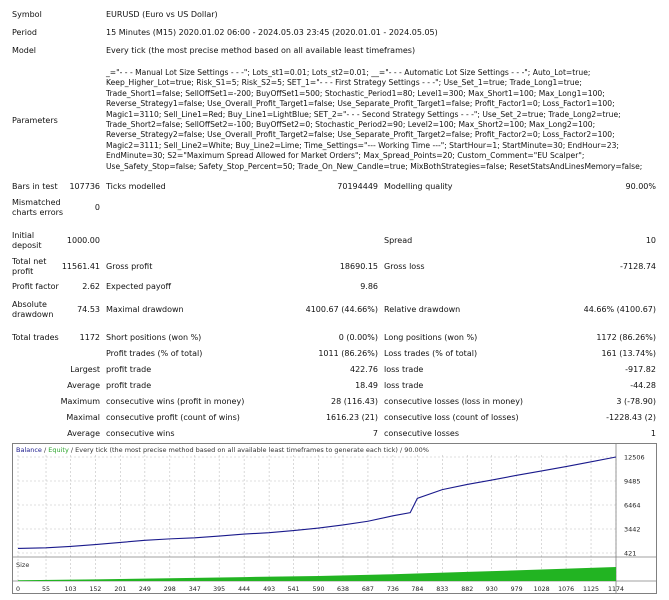 The image size is (669, 600). Describe the element at coordinates (643, 385) in the screenshot. I see `average-loss-value: -44.28` at that location.